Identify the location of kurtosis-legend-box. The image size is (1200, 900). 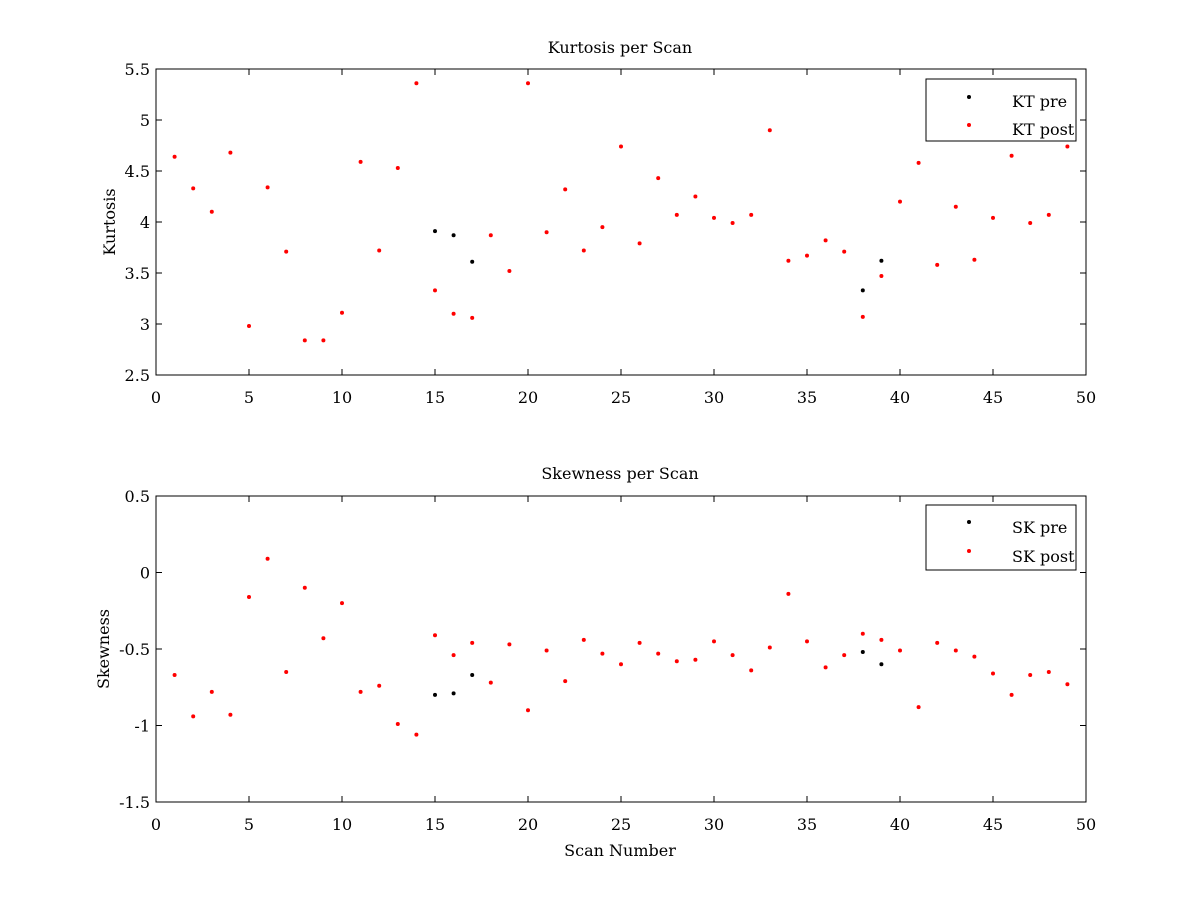
(1001, 110).